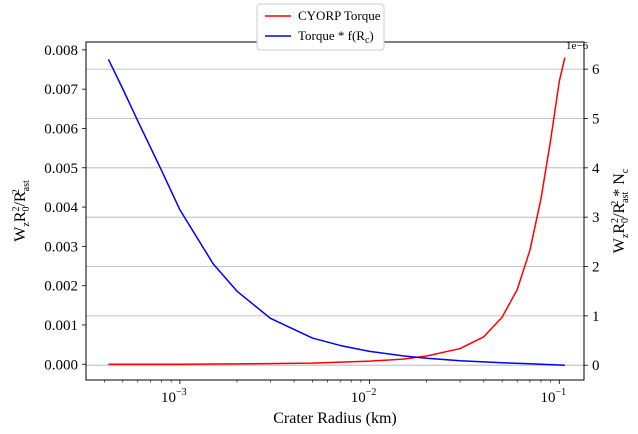  What do you see at coordinates (174, 396) in the screenshot?
I see `x-tick-label-0: 10⁻³` at bounding box center [174, 396].